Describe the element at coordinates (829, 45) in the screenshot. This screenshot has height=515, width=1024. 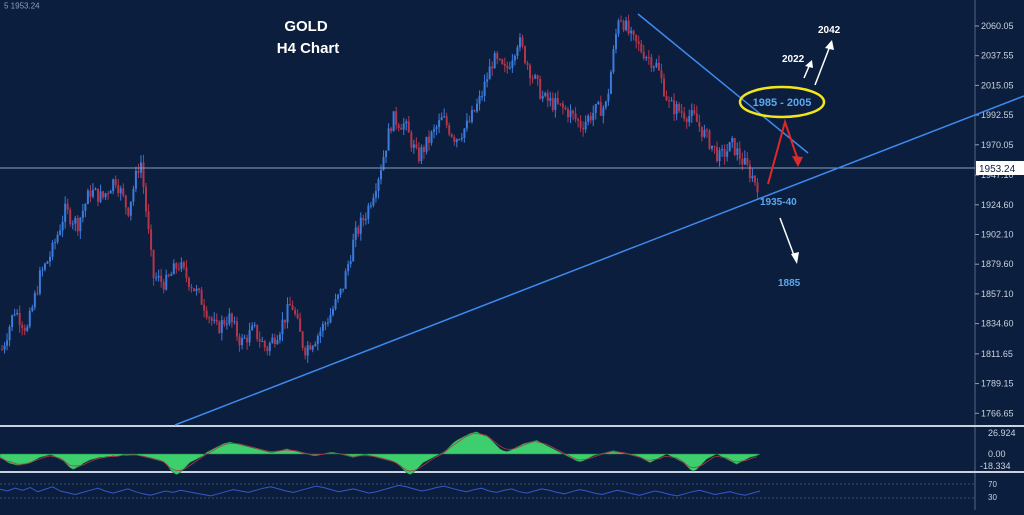
I see `arrow-up-icon` at that location.